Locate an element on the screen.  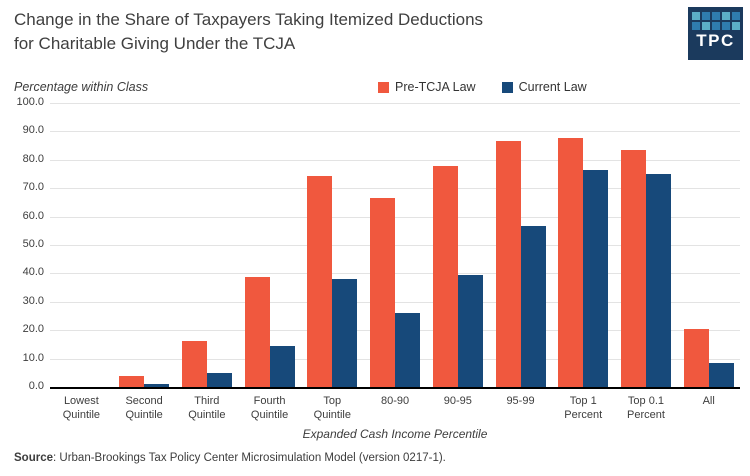
bar-group-fourth-quintile is located at coordinates (269, 245).